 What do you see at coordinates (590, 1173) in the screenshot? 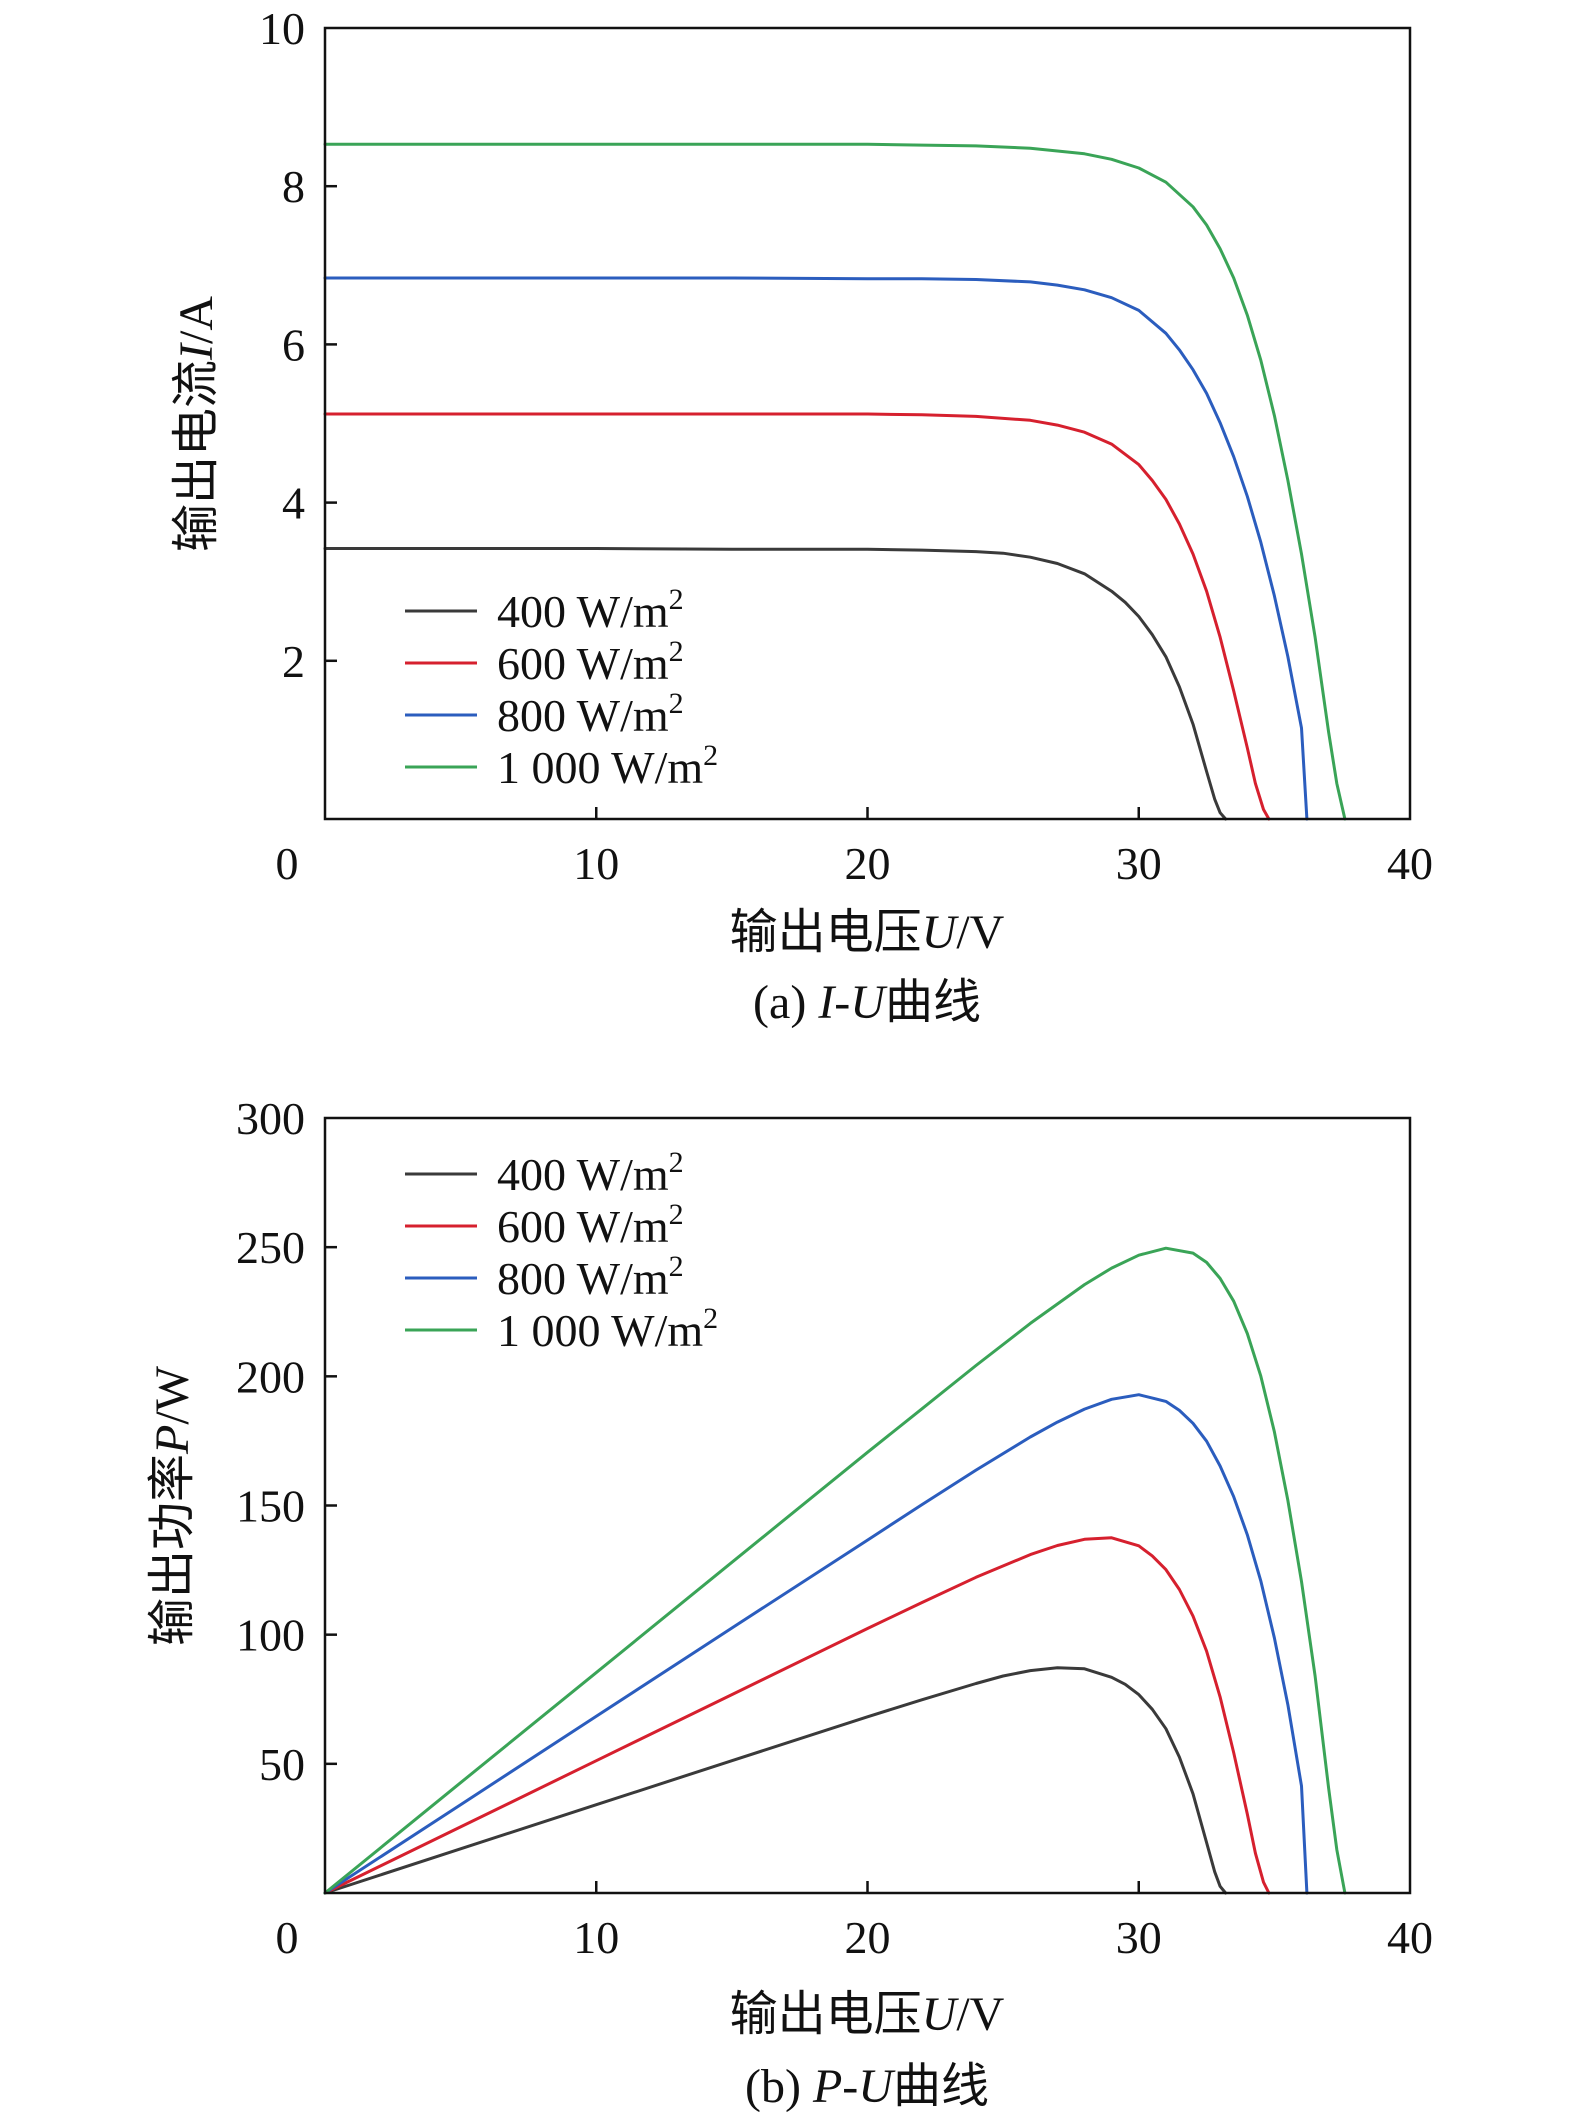
I see `pu-legend-label: 400 W/m2` at bounding box center [590, 1173].